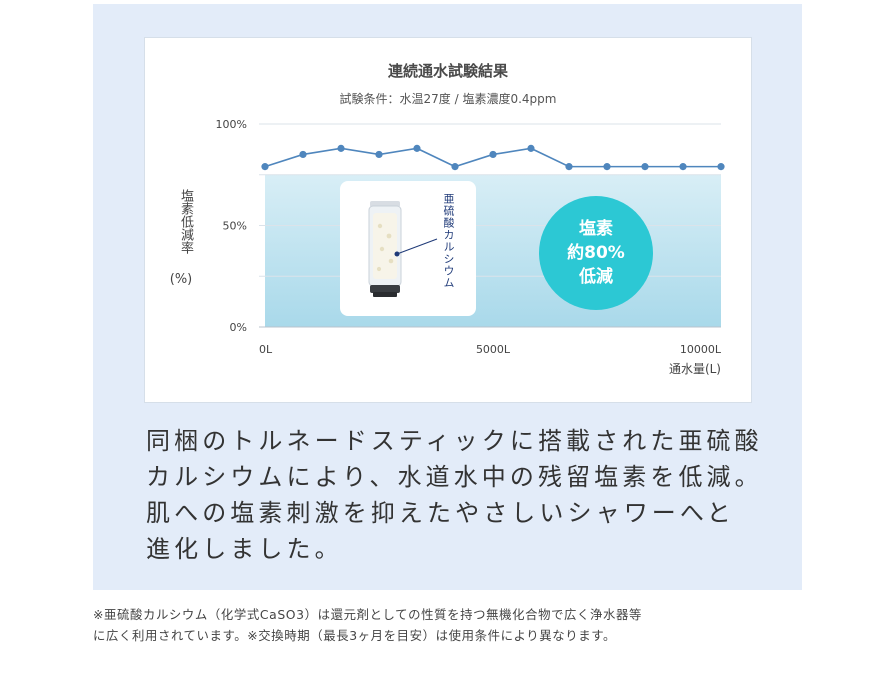 Image resolution: width=881 pixels, height=686 pixels. What do you see at coordinates (185, 221) in the screenshot?
I see `y-axis-label: 塩素低減率` at bounding box center [185, 221].